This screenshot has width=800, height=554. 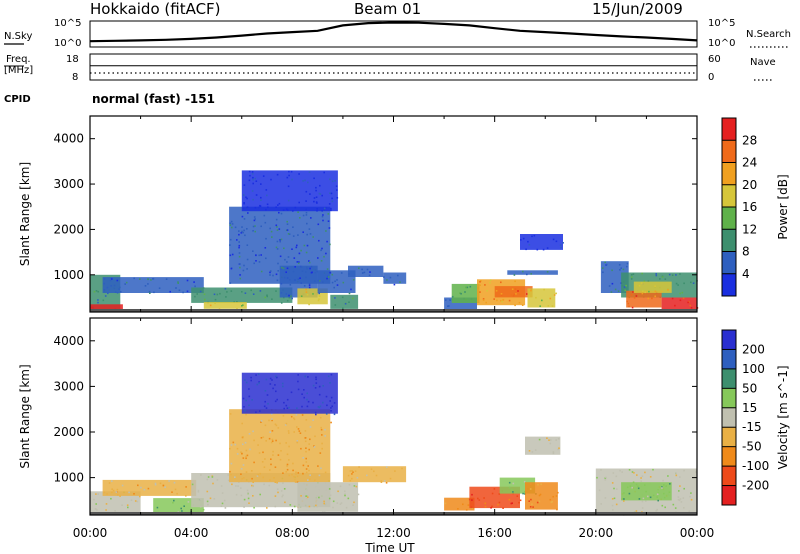 What do you see at coordinates (752, 427) in the screenshot?
I see `velocity-colorbar-tick-label: -15` at bounding box center [752, 427].